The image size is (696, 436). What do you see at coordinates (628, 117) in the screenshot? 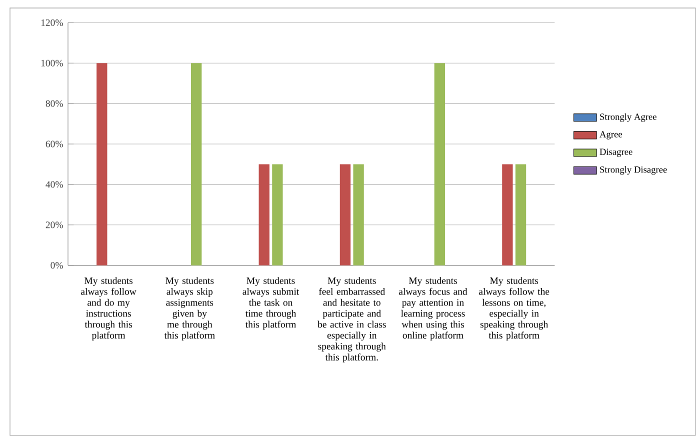
I see `legend-label: Strongly Agree` at bounding box center [628, 117].